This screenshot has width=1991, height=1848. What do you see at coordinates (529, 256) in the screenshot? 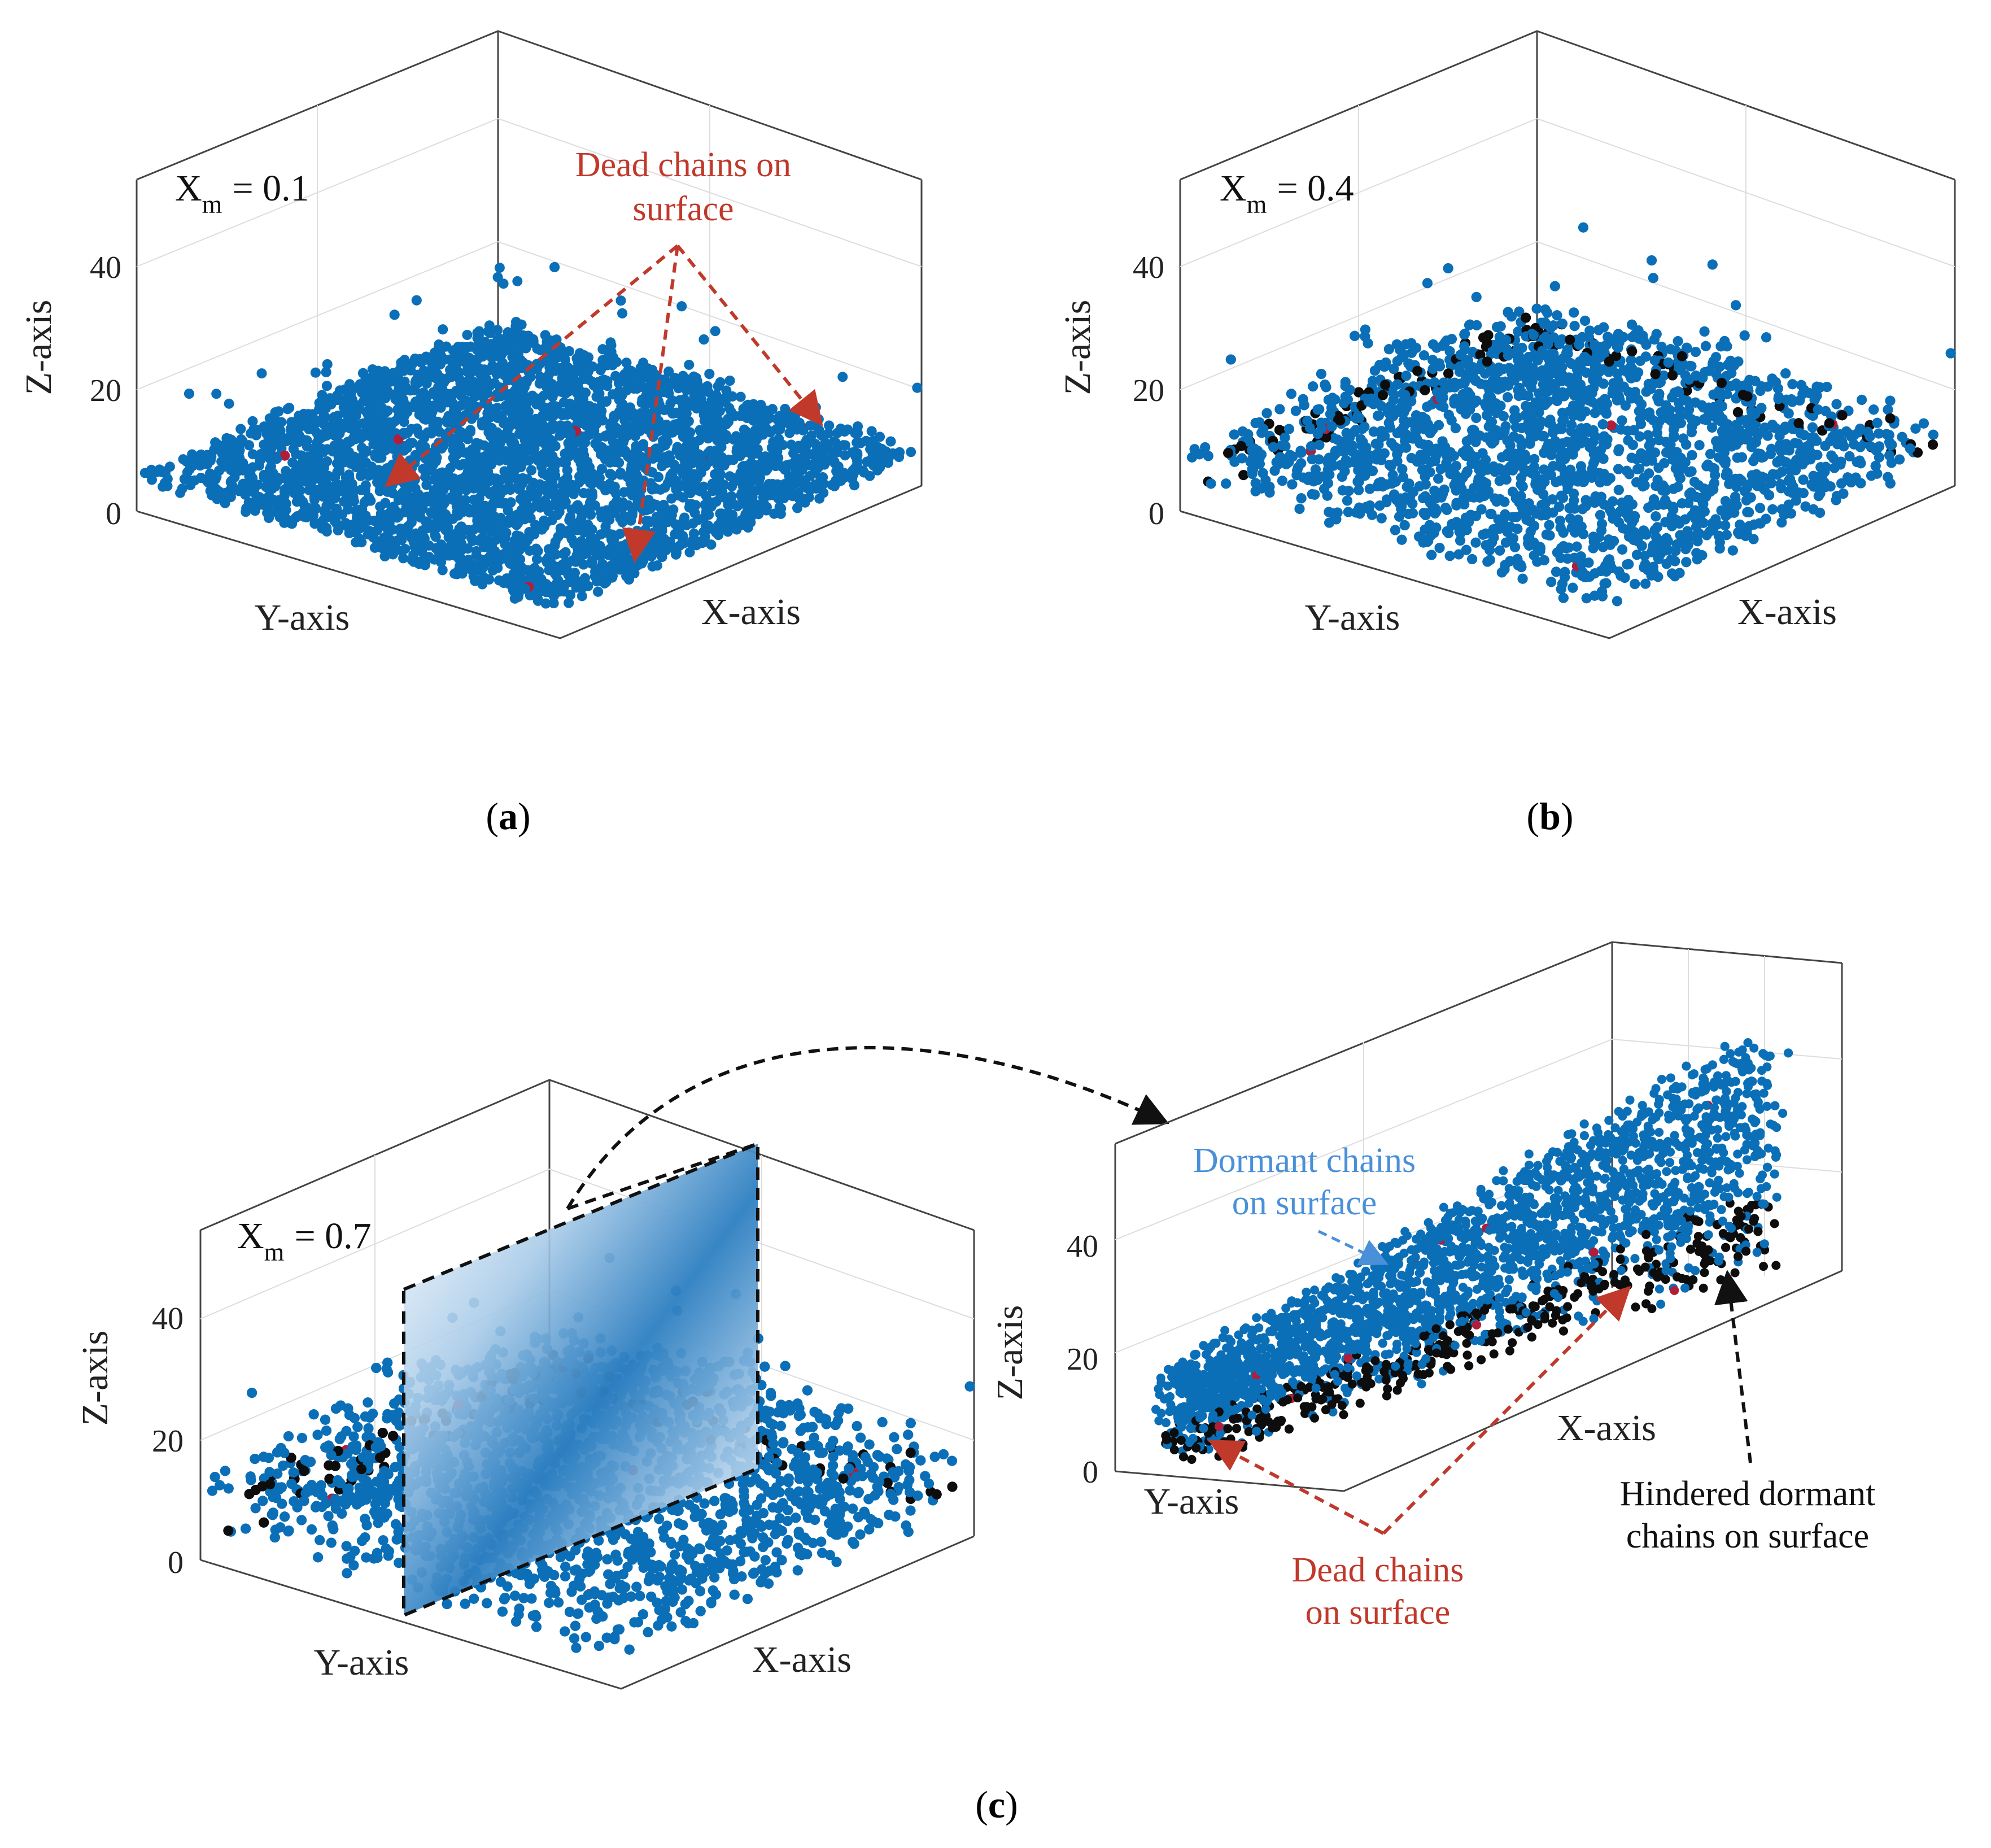
I see `gridlines` at bounding box center [529, 256].